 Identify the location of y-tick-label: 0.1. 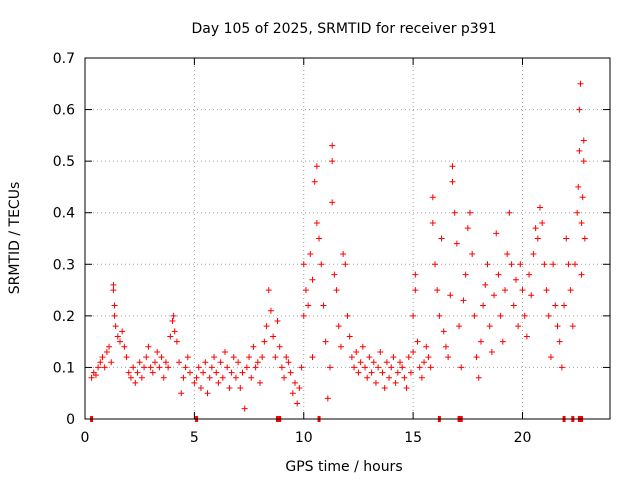
(64, 368).